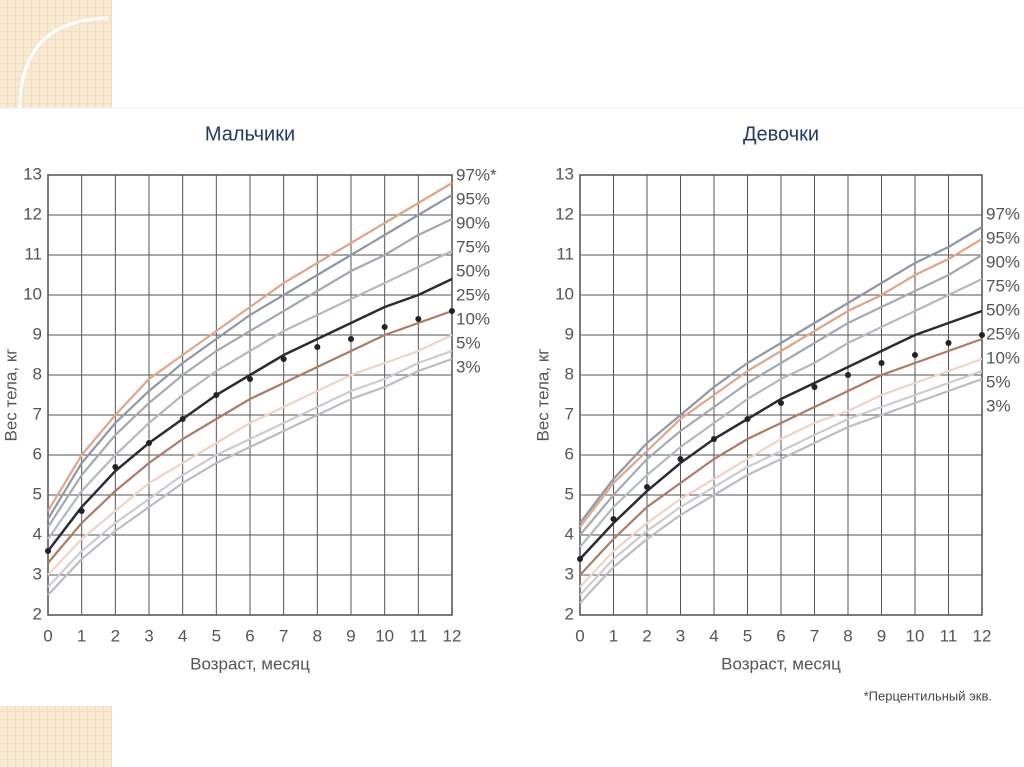 This screenshot has width=1024, height=767. Describe the element at coordinates (579, 635) in the screenshot. I see `x-tick-label: 0` at that location.